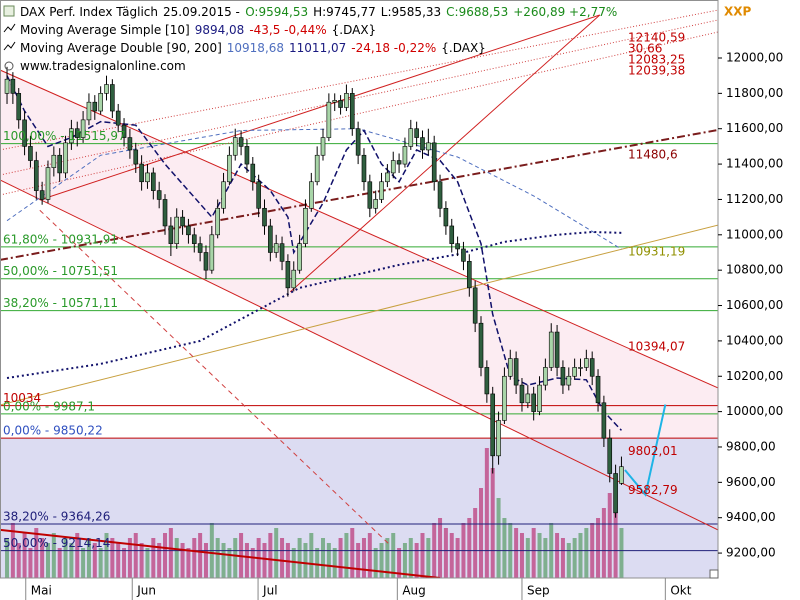 The height and width of the screenshot is (600, 800). I want to click on price-tag: 9582,79, so click(653, 490).